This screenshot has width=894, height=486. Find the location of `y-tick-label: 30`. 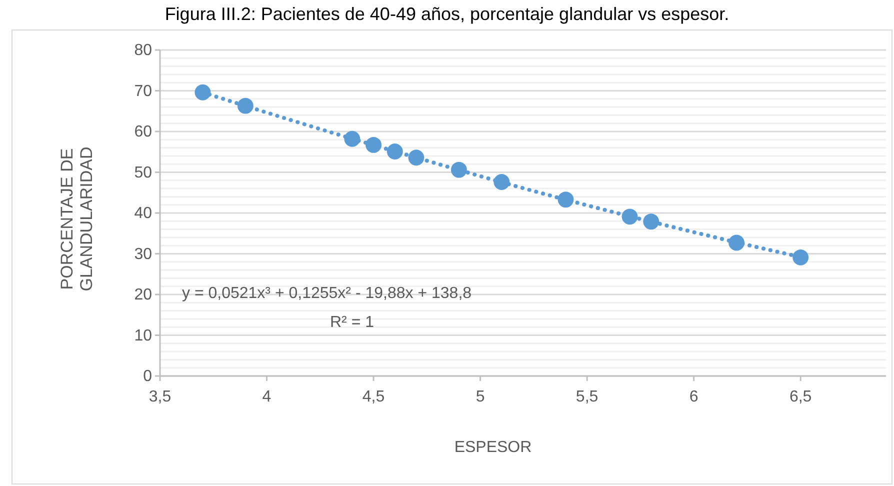

y-tick-label: 30 is located at coordinates (143, 254).